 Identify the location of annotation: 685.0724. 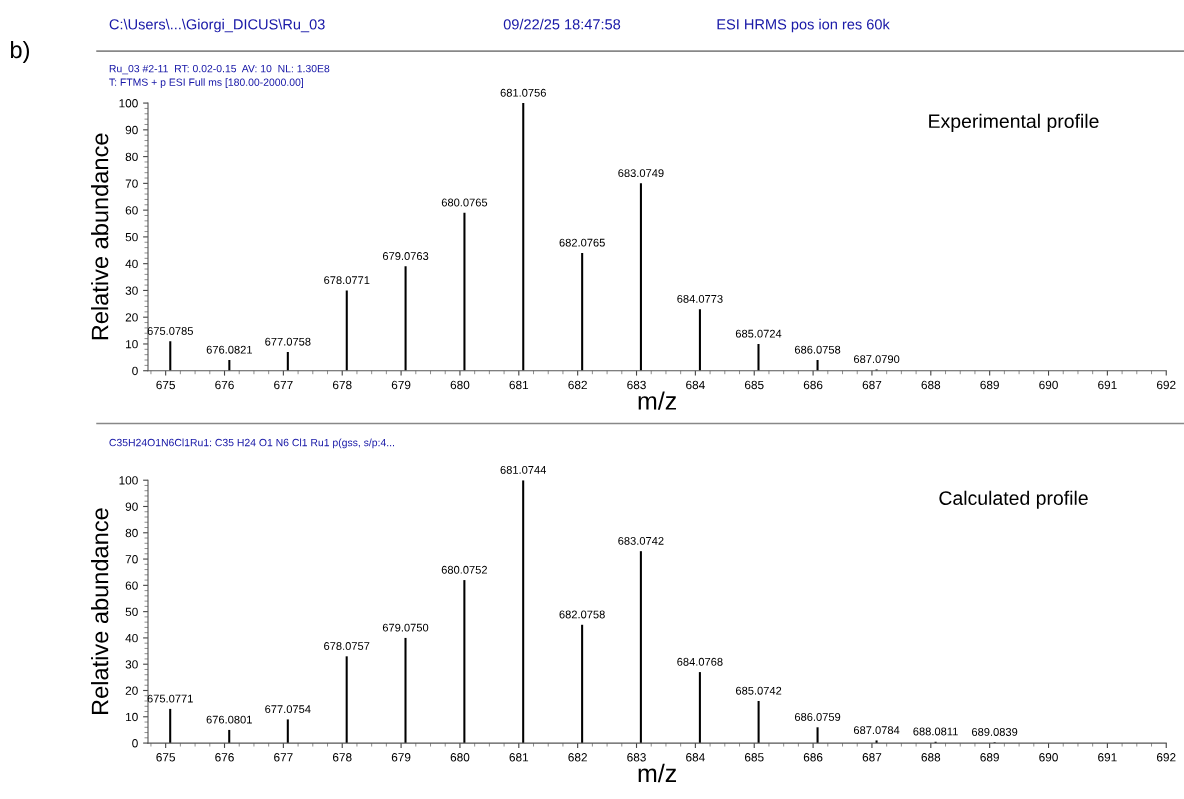
(758, 333).